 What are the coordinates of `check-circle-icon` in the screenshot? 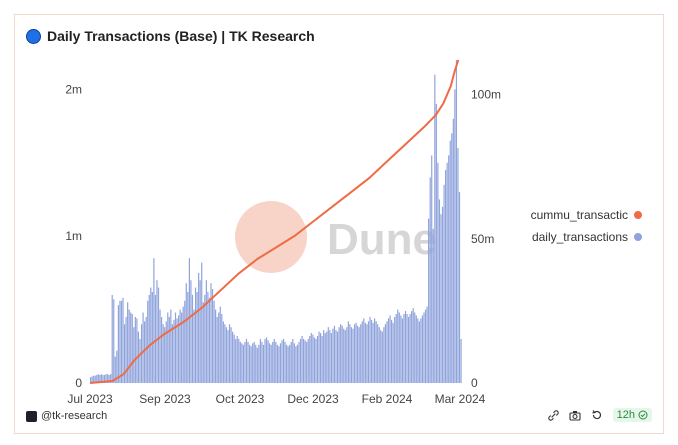 It's located at (643, 415).